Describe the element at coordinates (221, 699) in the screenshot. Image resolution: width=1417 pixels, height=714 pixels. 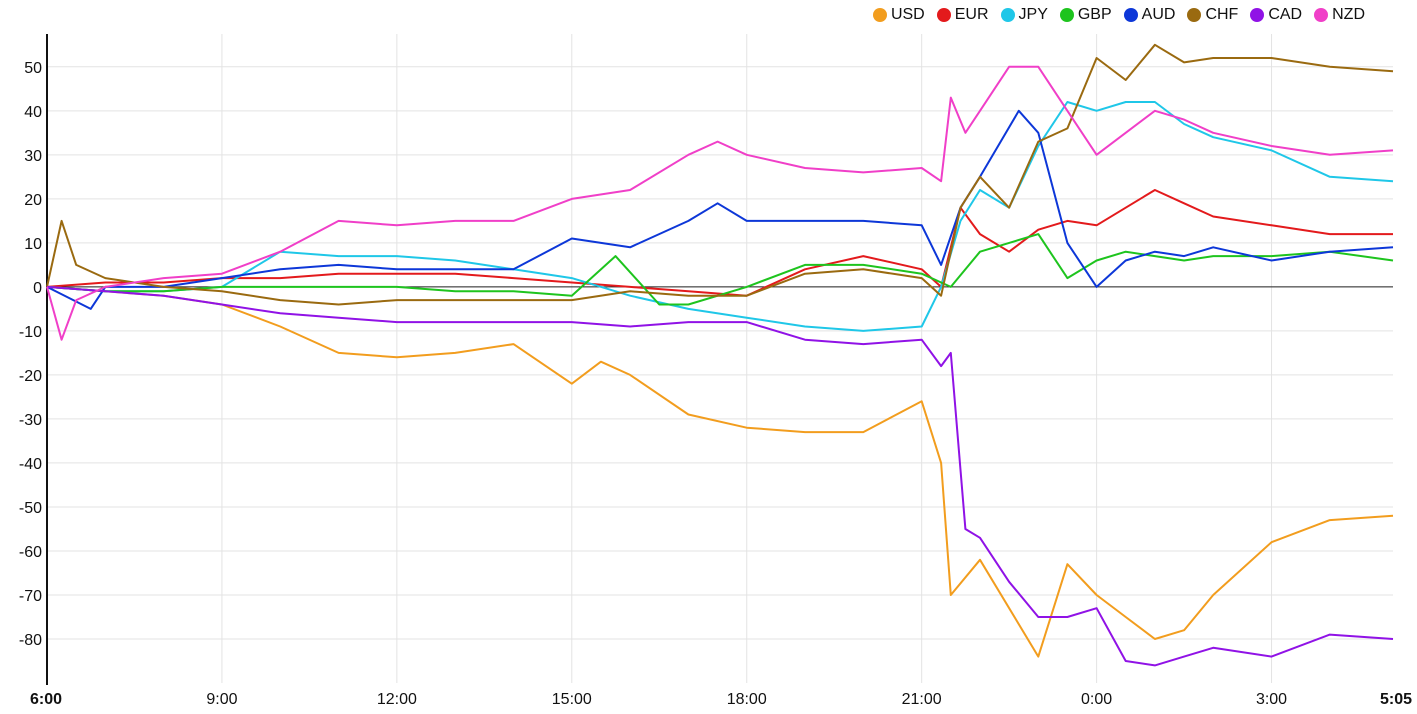
I see `x-tick-label: 9:00` at that location.